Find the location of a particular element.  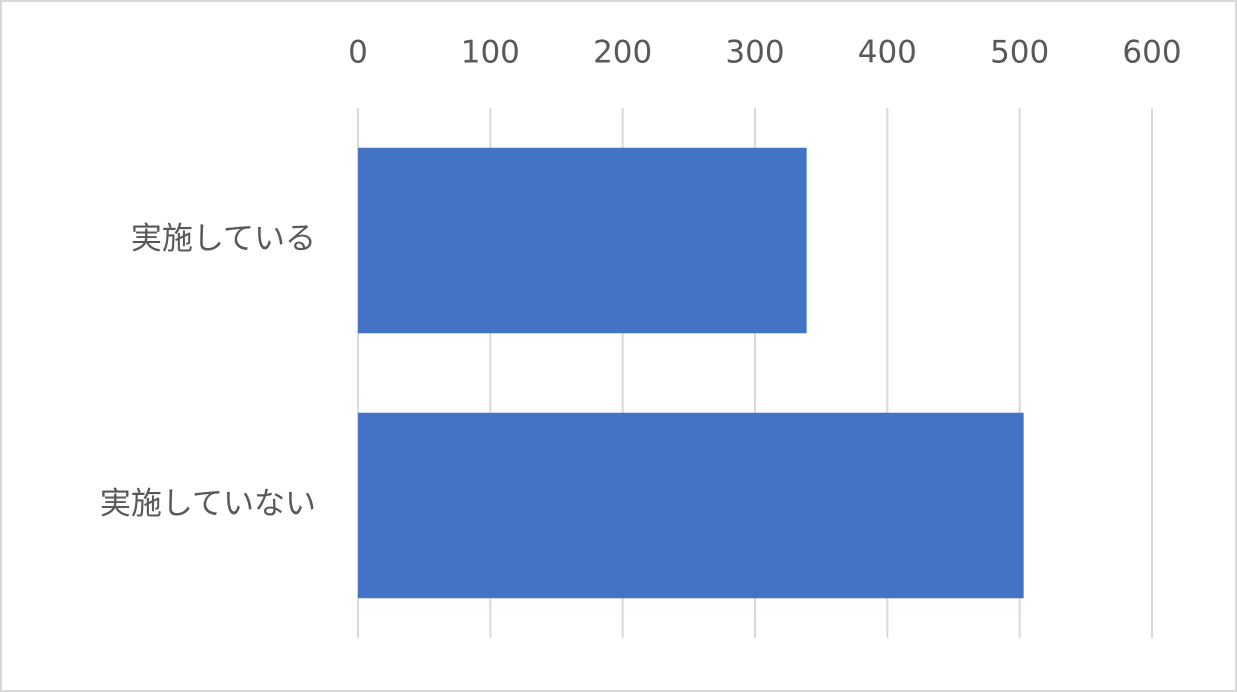

x-tick-label: 0 is located at coordinates (358, 53).